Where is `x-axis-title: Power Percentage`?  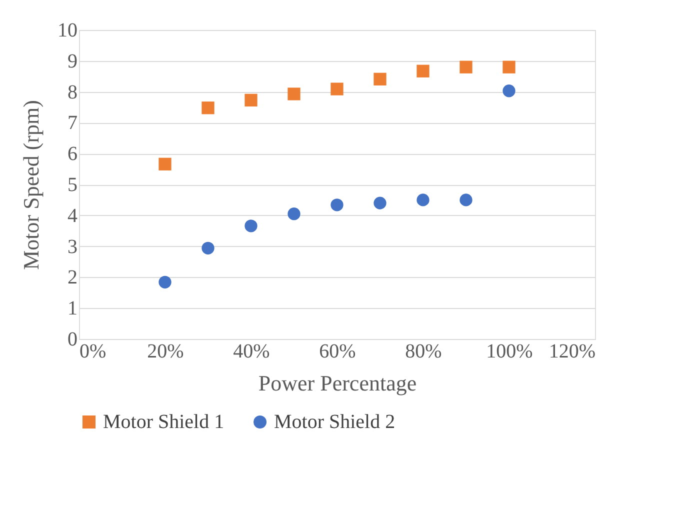 x-axis-title: Power Percentage is located at coordinates (337, 383).